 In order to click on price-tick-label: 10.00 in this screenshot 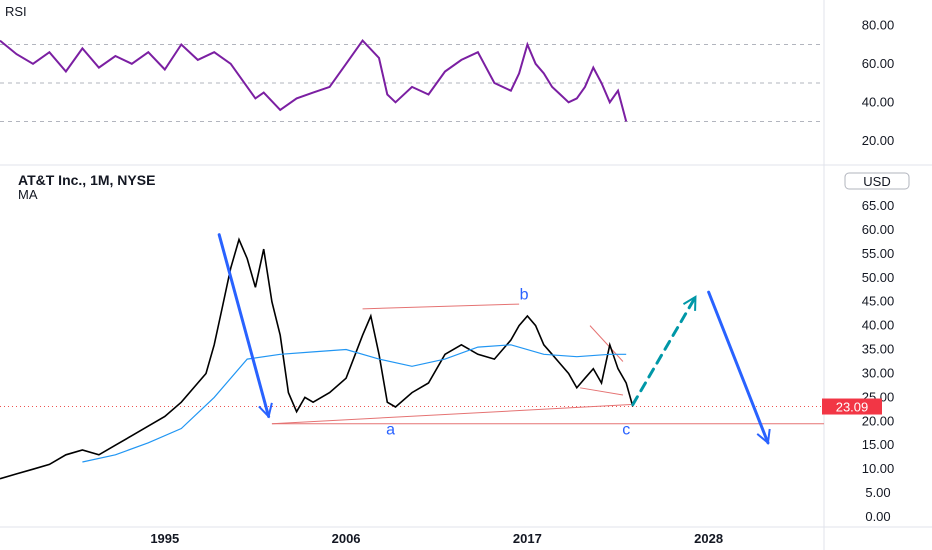, I will do `click(878, 468)`.